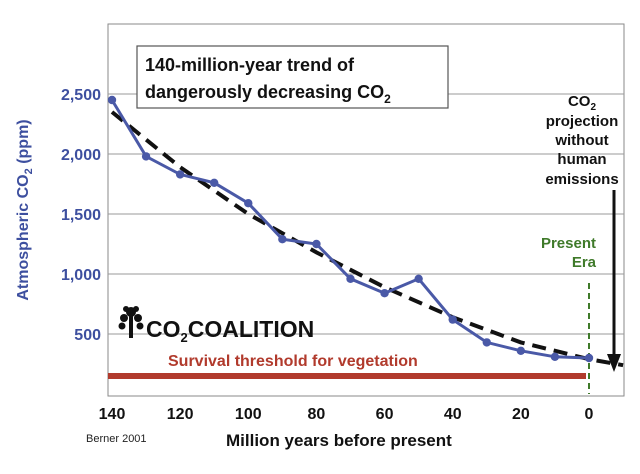  I want to click on x-axis-label: Million years before present, so click(339, 440).